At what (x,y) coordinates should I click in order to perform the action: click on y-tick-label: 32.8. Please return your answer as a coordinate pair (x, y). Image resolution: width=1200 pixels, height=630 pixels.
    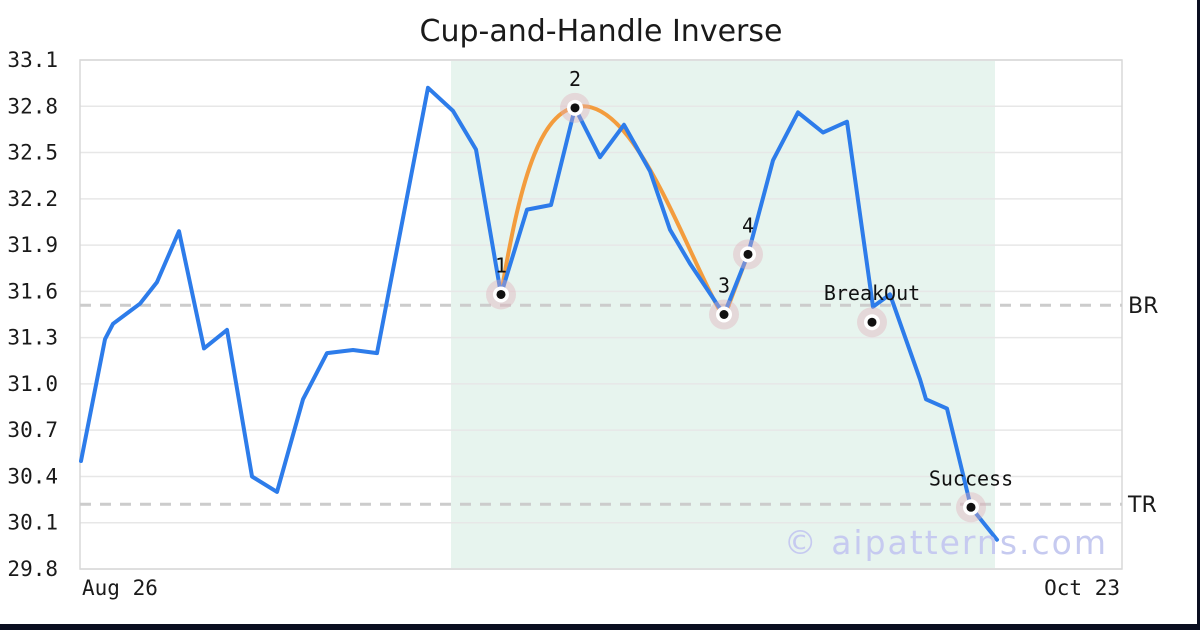
    Looking at the image, I should click on (32, 106).